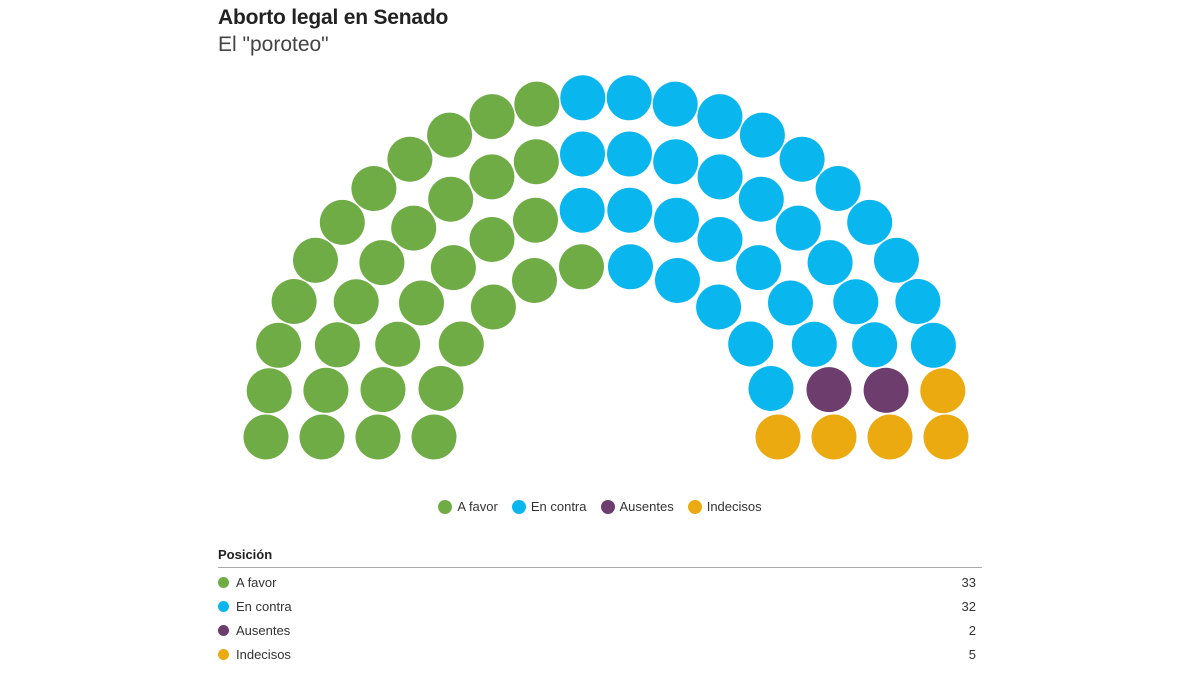  I want to click on legend-item-indecisos: Indecisos, so click(724, 506).